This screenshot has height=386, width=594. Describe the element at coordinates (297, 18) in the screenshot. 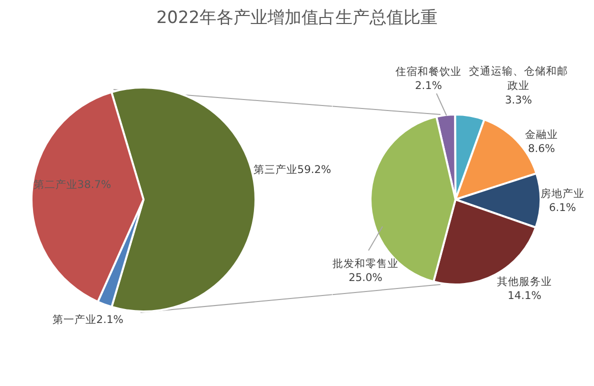

I see `chart-title: 2022年各产业增加值占生产总值比重` at that location.